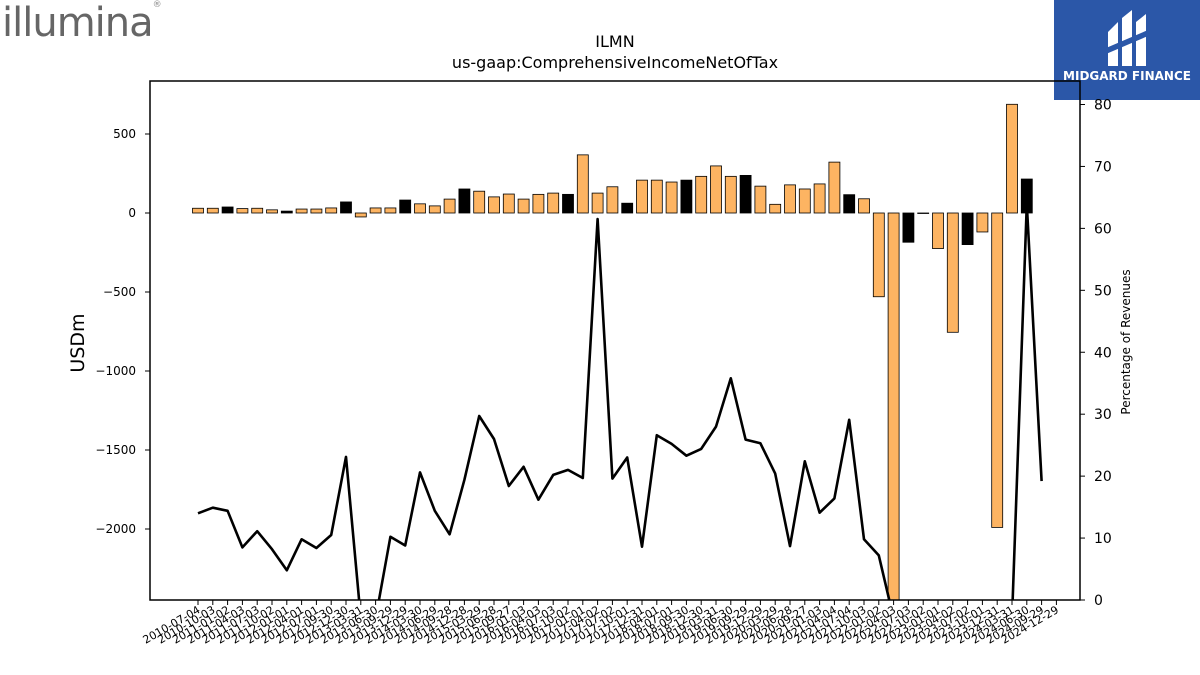  I want to click on y2-tick-label: 60, so click(1103, 229).